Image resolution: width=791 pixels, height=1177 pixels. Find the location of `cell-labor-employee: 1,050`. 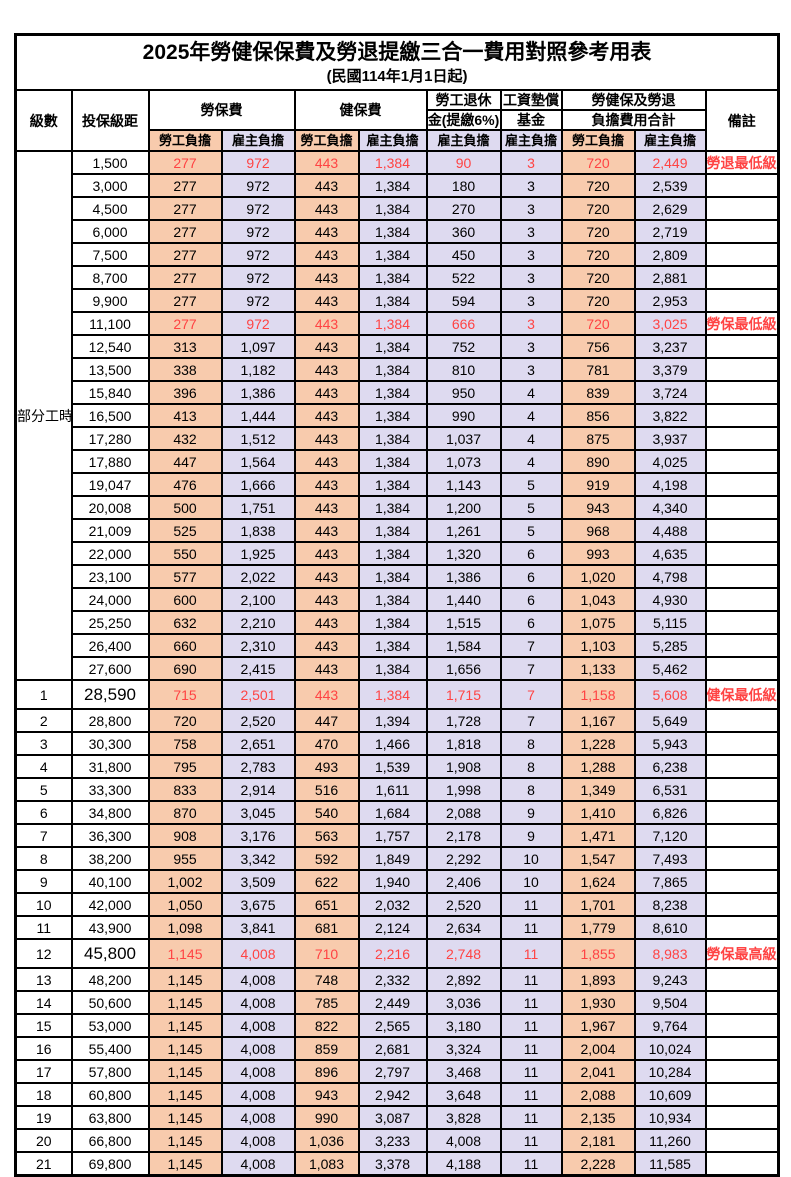

cell-labor-employee: 1,050 is located at coordinates (185, 904).